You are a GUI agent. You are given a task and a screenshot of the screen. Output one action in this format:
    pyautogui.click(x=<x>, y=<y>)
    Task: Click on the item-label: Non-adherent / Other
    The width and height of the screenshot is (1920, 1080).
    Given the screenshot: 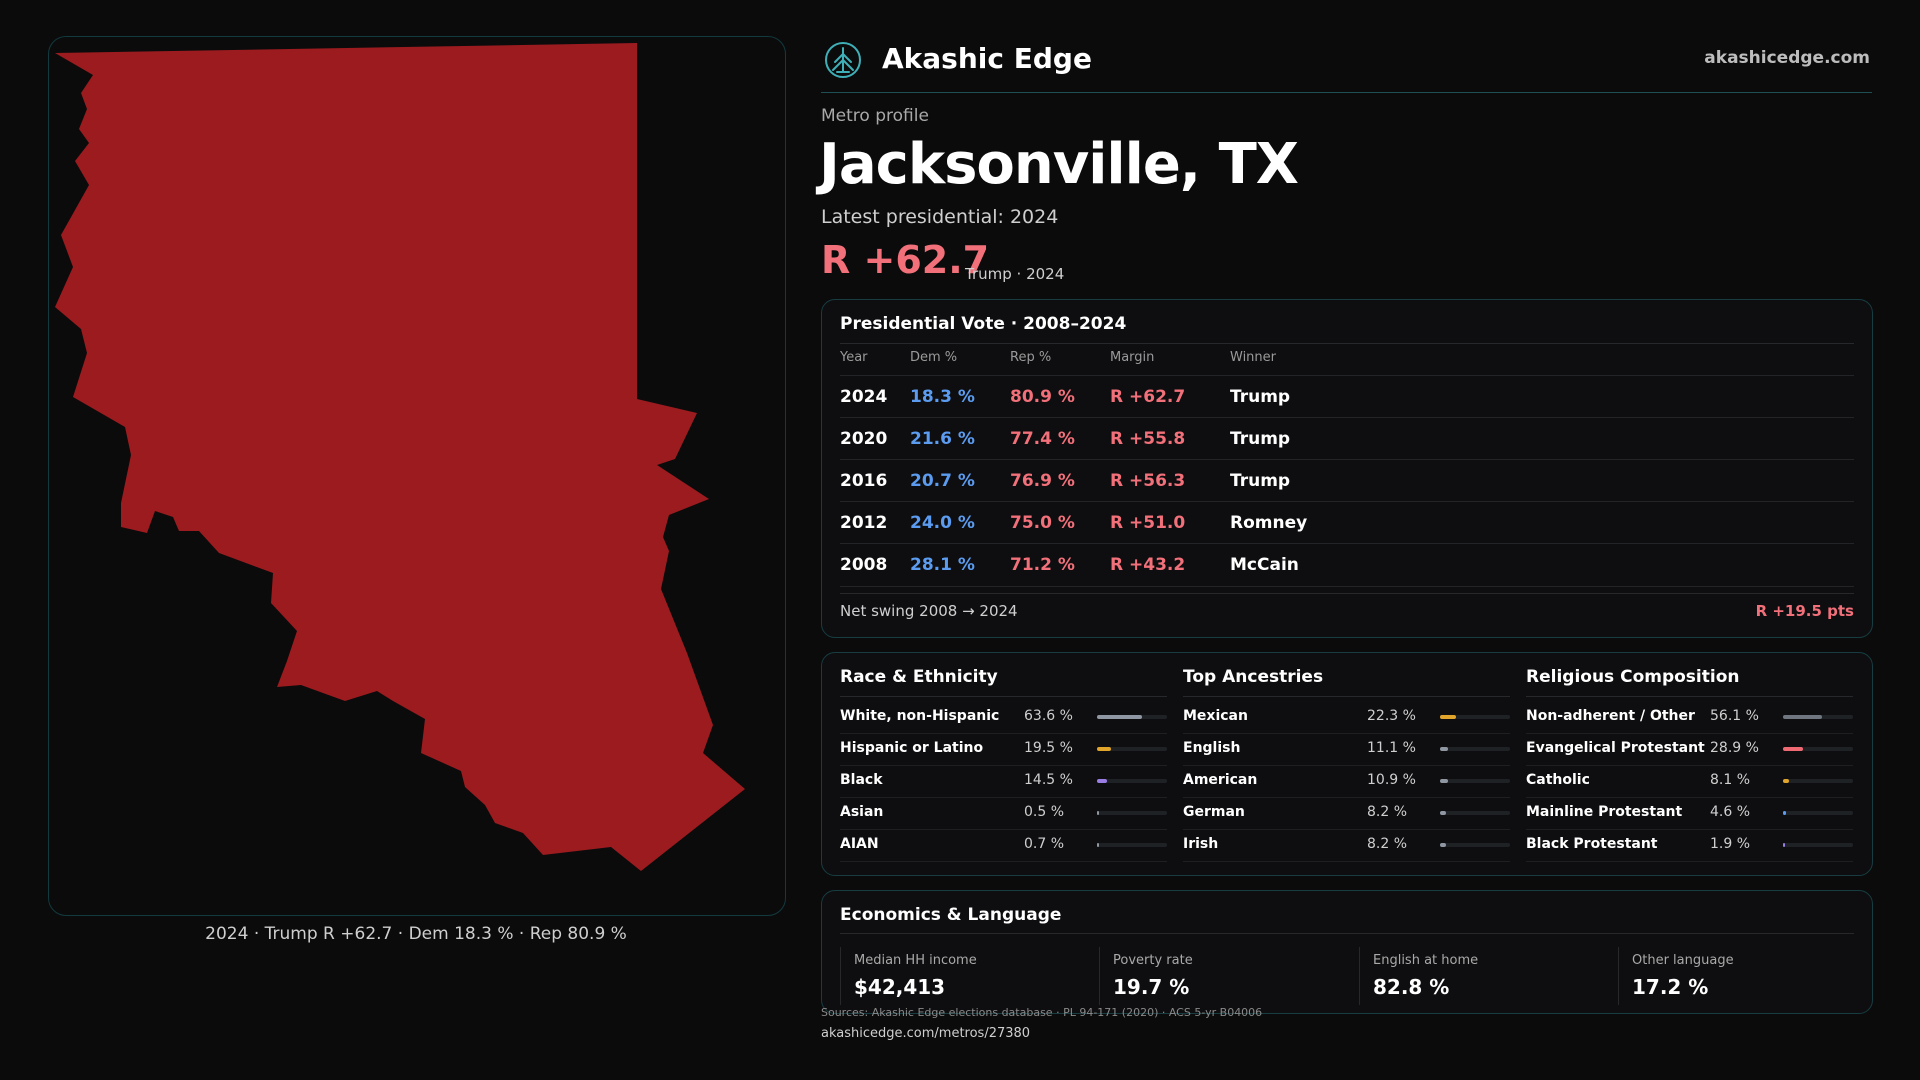 What is the action you would take?
    pyautogui.click(x=1610, y=716)
    